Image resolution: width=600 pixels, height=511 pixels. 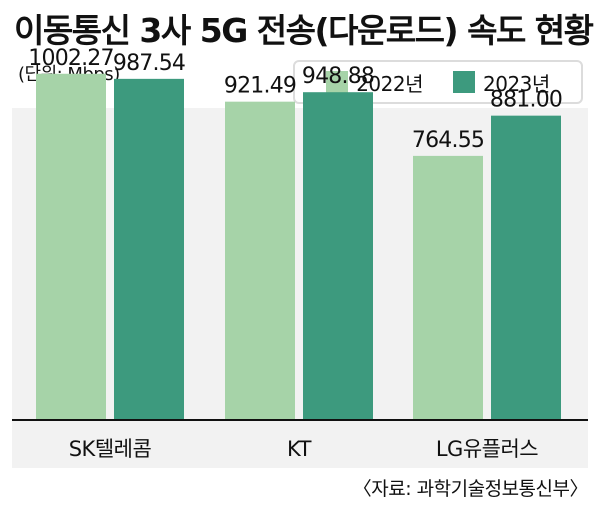 What do you see at coordinates (470, 489) in the screenshot?
I see `source-note: 〈자료: 과학기술정보통신부〉` at bounding box center [470, 489].